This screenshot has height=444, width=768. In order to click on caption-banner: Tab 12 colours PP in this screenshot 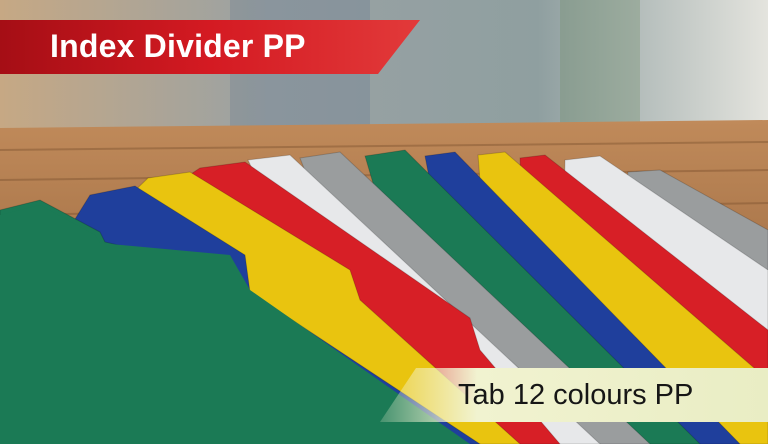, I will do `click(574, 395)`.